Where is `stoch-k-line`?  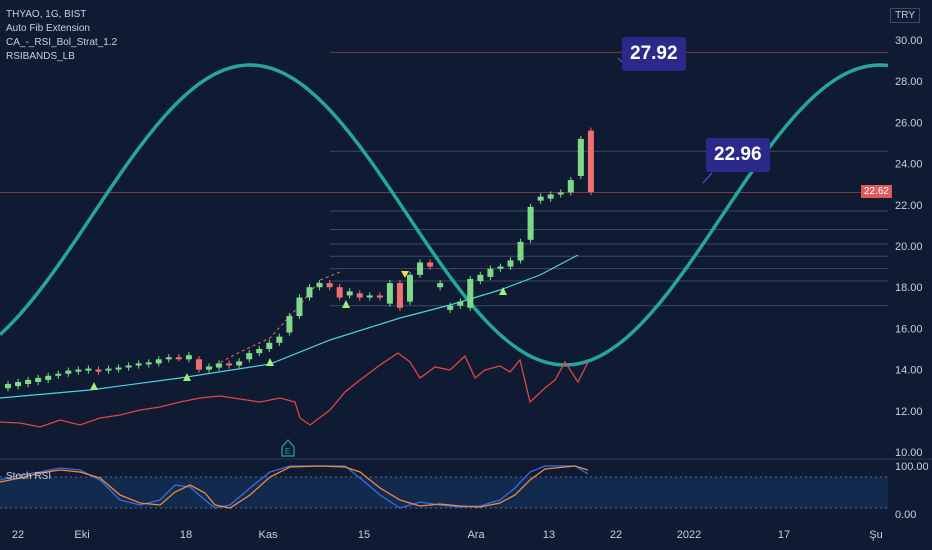 stoch-k-line is located at coordinates (294, 487).